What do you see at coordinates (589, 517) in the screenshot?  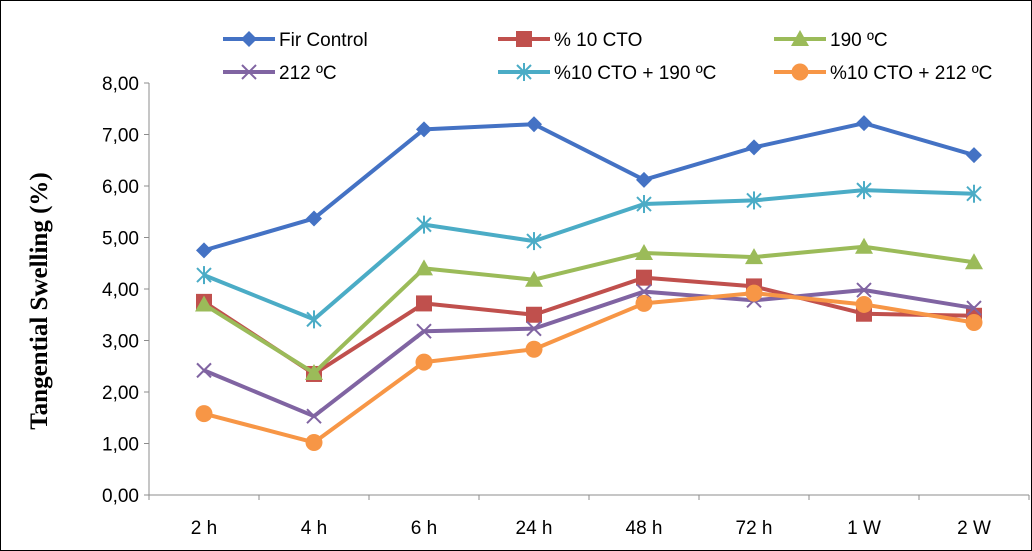 I see `x-axis-ticks: 2 h 4 h 6 h 24 h 48 h 72 h 1 W 2 W` at bounding box center [589, 517].